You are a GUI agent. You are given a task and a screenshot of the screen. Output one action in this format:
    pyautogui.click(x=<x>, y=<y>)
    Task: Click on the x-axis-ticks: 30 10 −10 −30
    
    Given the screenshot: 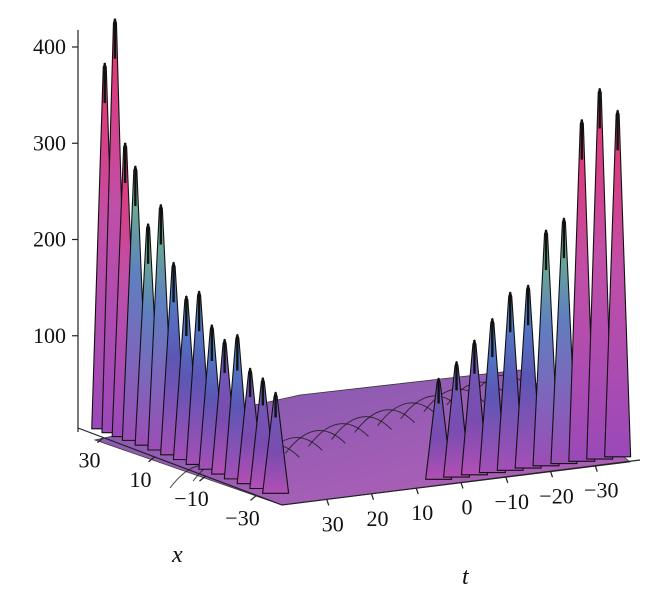 What is the action you would take?
    pyautogui.click(x=169, y=483)
    